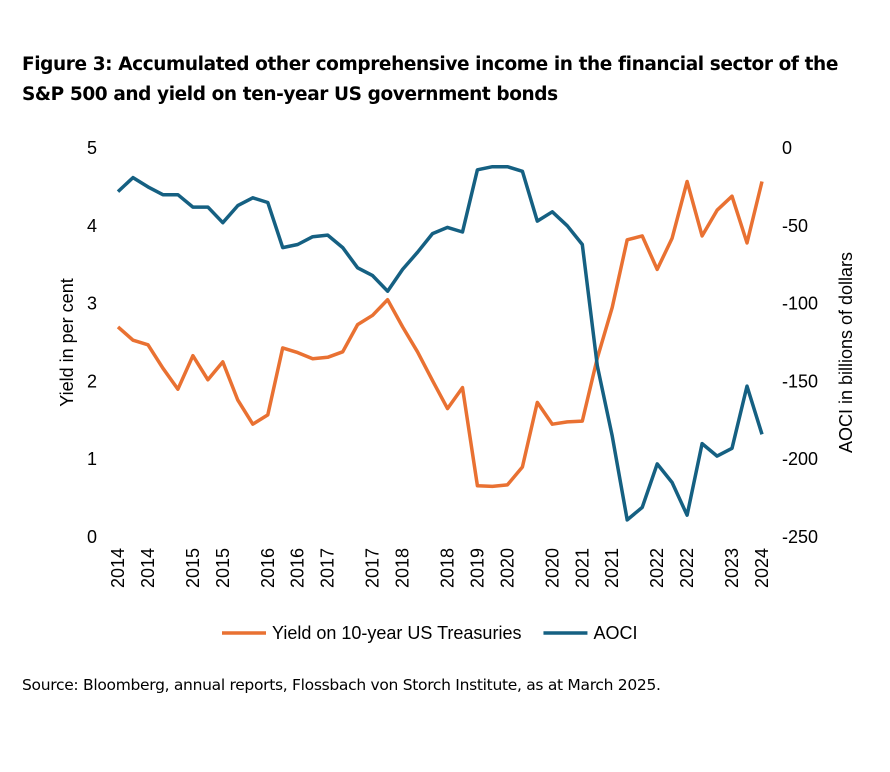 This screenshot has height=772, width=890. What do you see at coordinates (92, 459) in the screenshot?
I see `y-tick-label: 1` at bounding box center [92, 459].